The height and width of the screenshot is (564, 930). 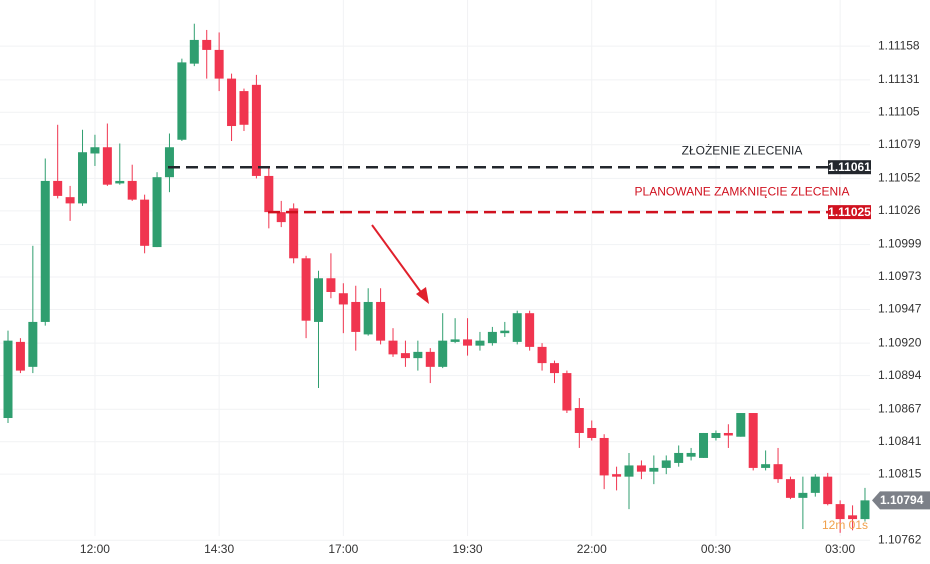 What do you see at coordinates (845, 525) in the screenshot?
I see `countdown: 12m 01s` at bounding box center [845, 525].